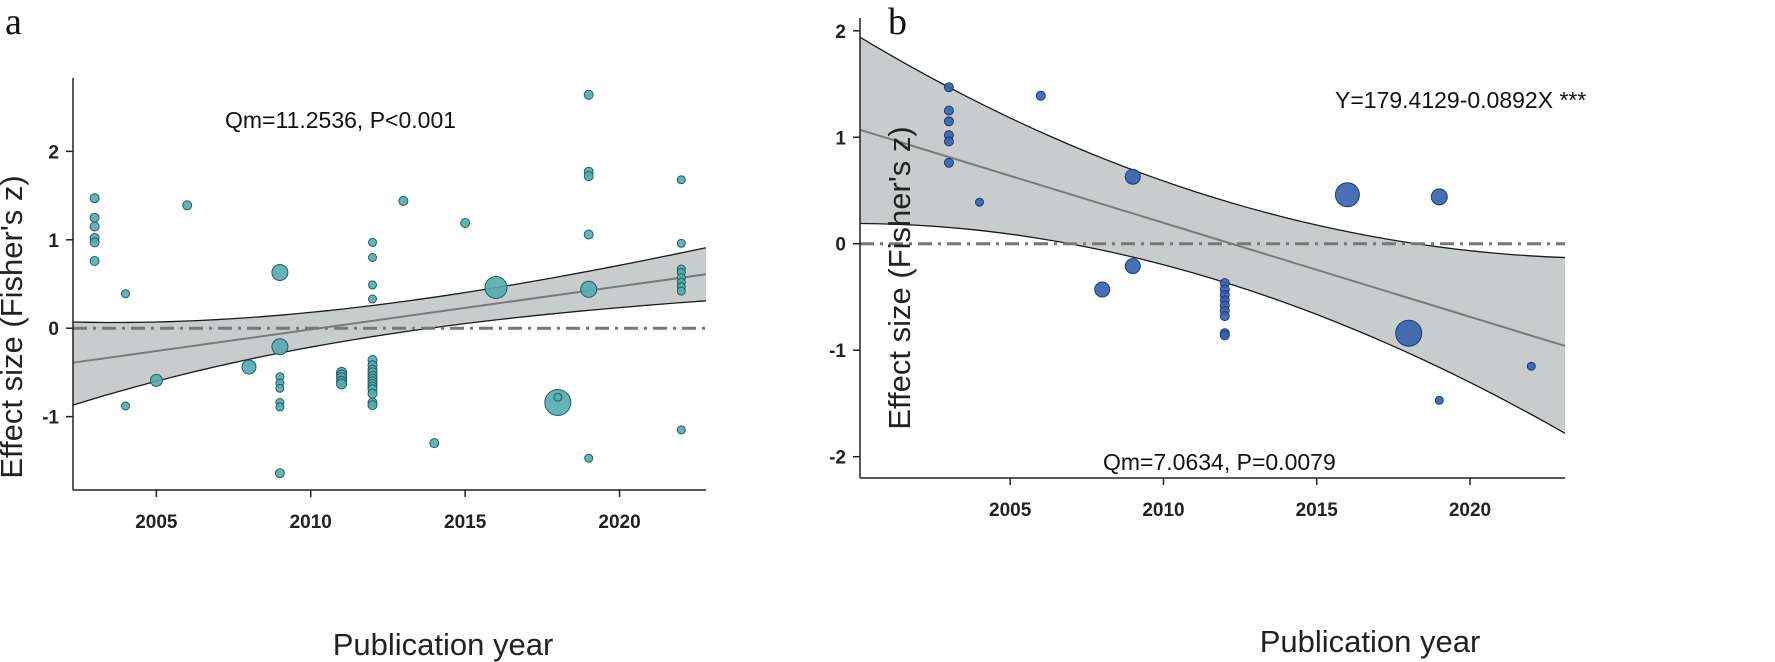 The image size is (1775, 662). What do you see at coordinates (1470, 510) in the screenshot?
I see `panel-b-x-tick-label: 2020` at bounding box center [1470, 510].